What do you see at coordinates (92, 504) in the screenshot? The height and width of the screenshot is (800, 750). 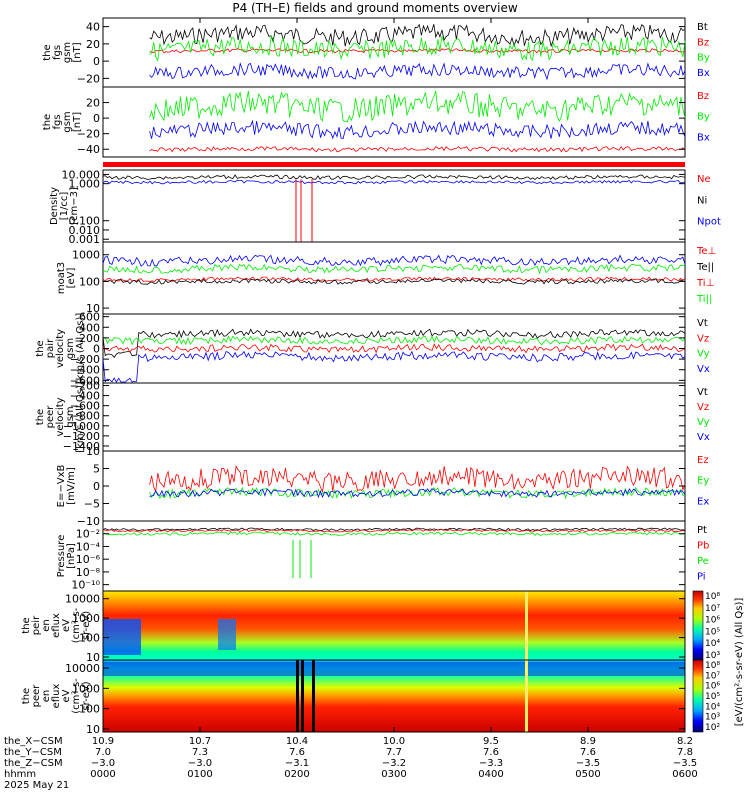 I see `y-tick-label: −5` at bounding box center [92, 504].